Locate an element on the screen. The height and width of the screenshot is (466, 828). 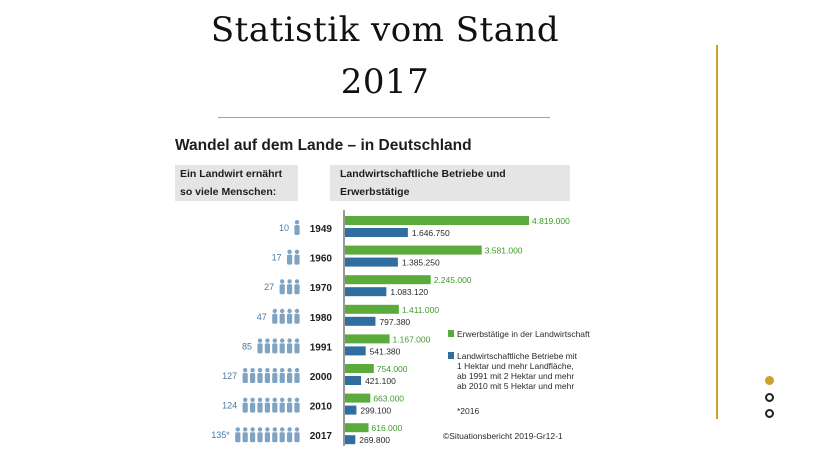
people-fed-1991: 85 is located at coordinates (247, 346).